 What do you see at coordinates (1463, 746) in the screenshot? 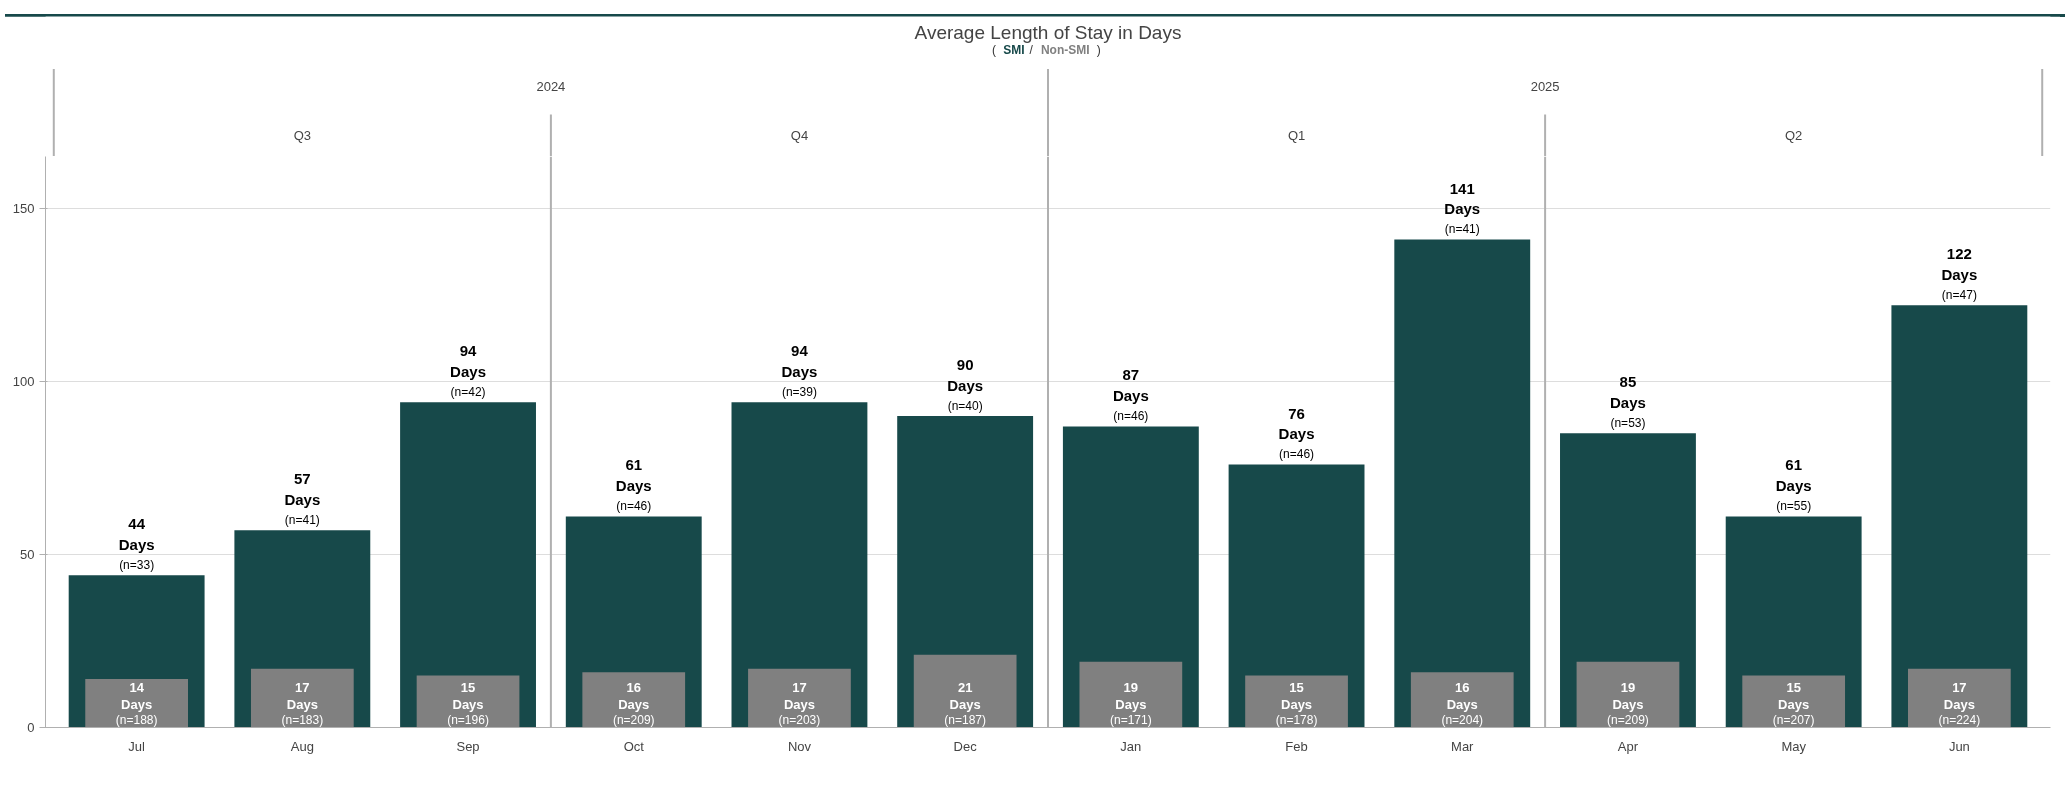
I see `x-tick-label: Mar` at bounding box center [1463, 746].